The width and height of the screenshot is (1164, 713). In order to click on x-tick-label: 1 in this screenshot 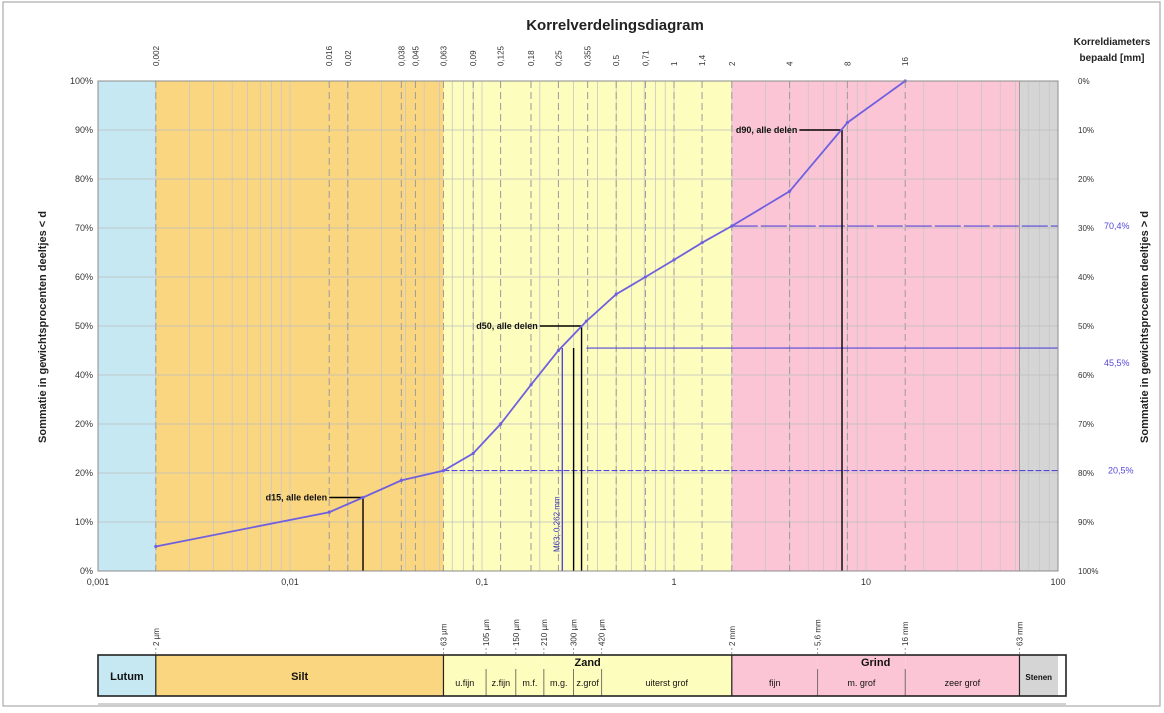, I will do `click(673, 582)`.